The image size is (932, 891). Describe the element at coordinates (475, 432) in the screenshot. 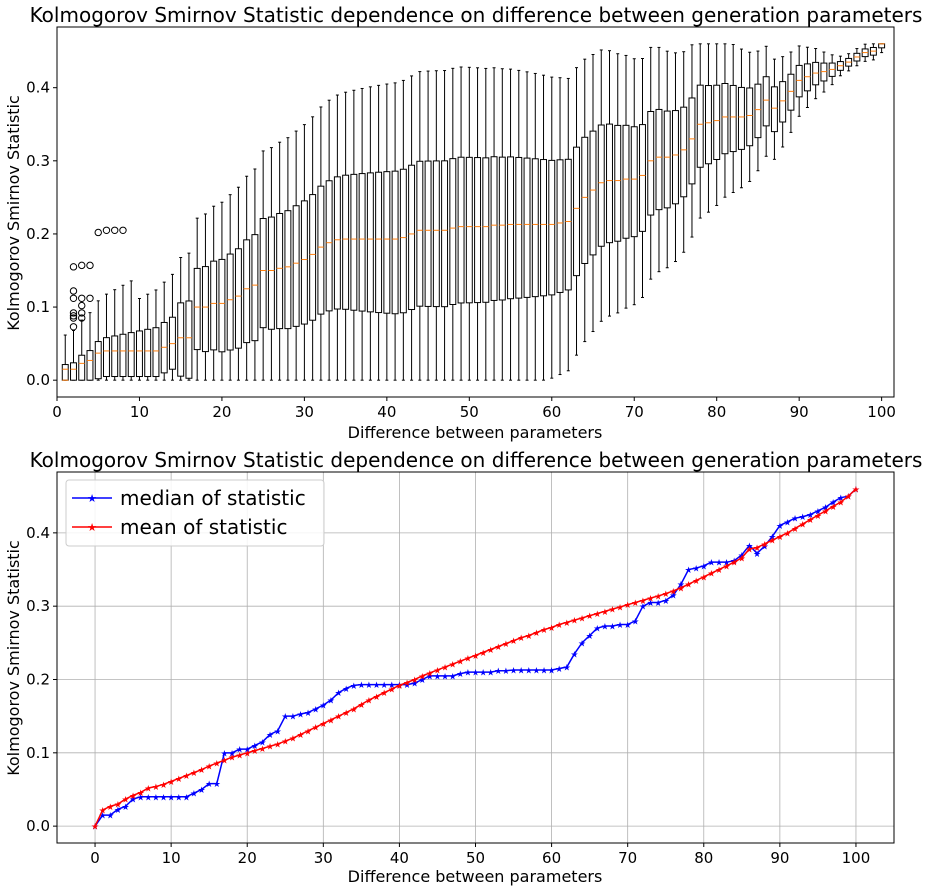

I see `chart1-x-label: Difference between parameters` at that location.